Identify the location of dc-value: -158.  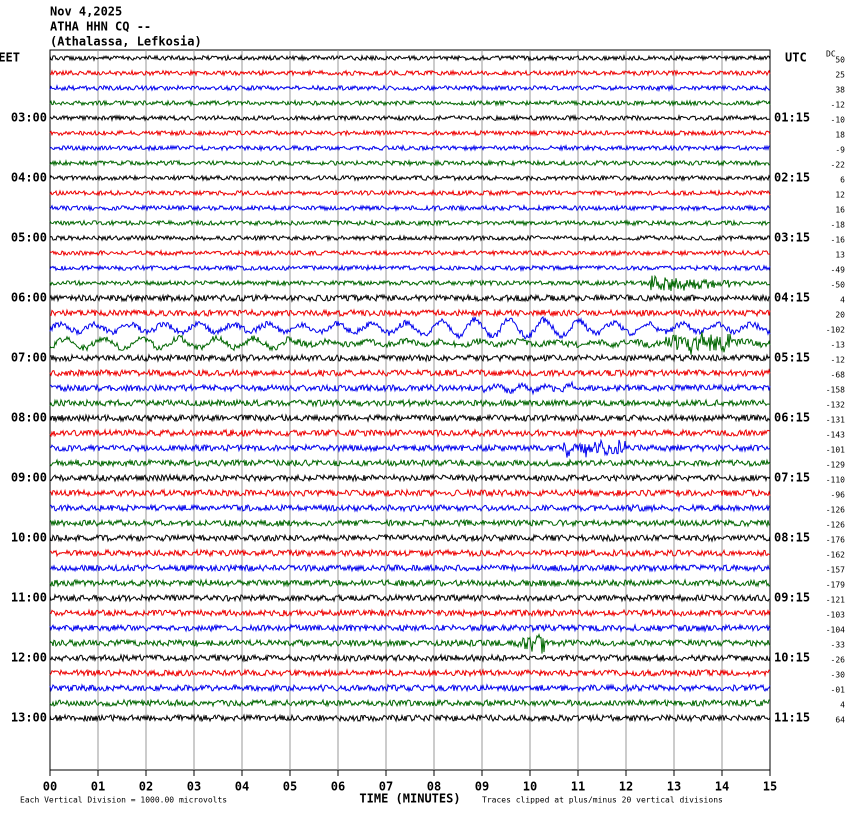
(835, 390).